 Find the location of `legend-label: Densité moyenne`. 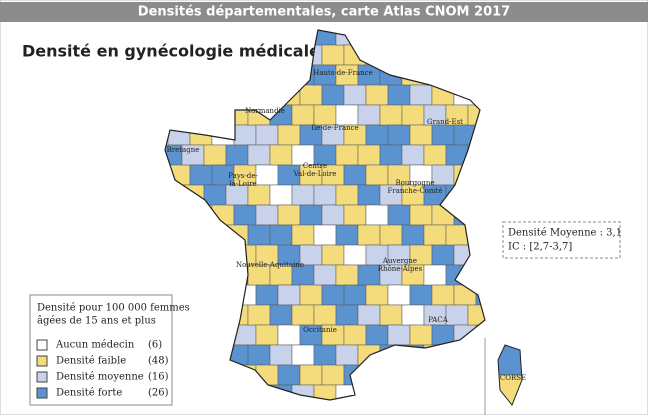

legend-label: Densité moyenne is located at coordinates (100, 377).